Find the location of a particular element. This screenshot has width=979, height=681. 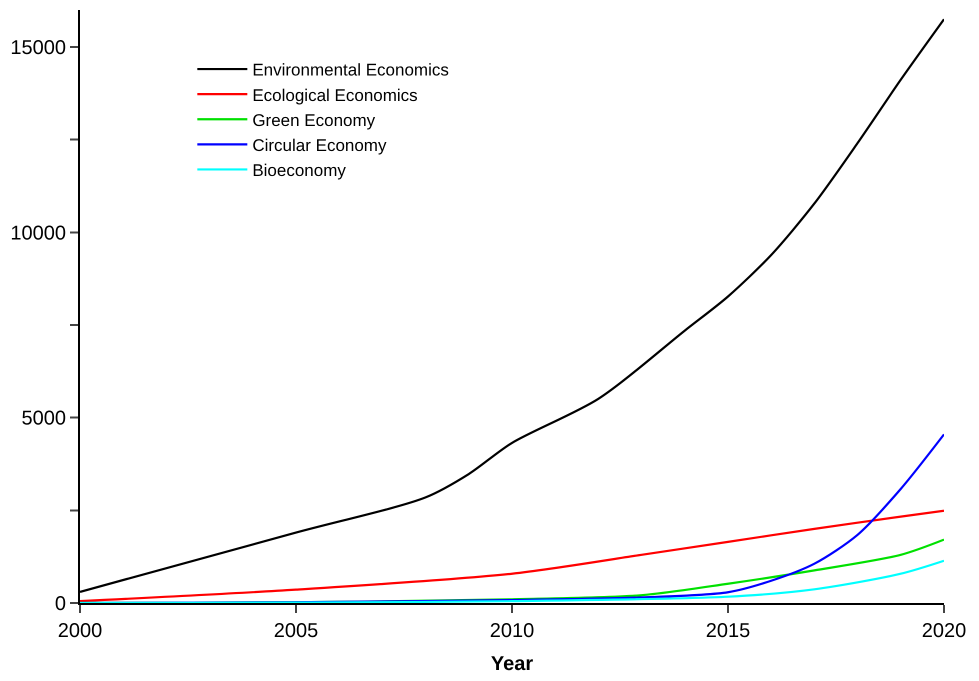

x-tick-label: 2010 is located at coordinates (512, 631).